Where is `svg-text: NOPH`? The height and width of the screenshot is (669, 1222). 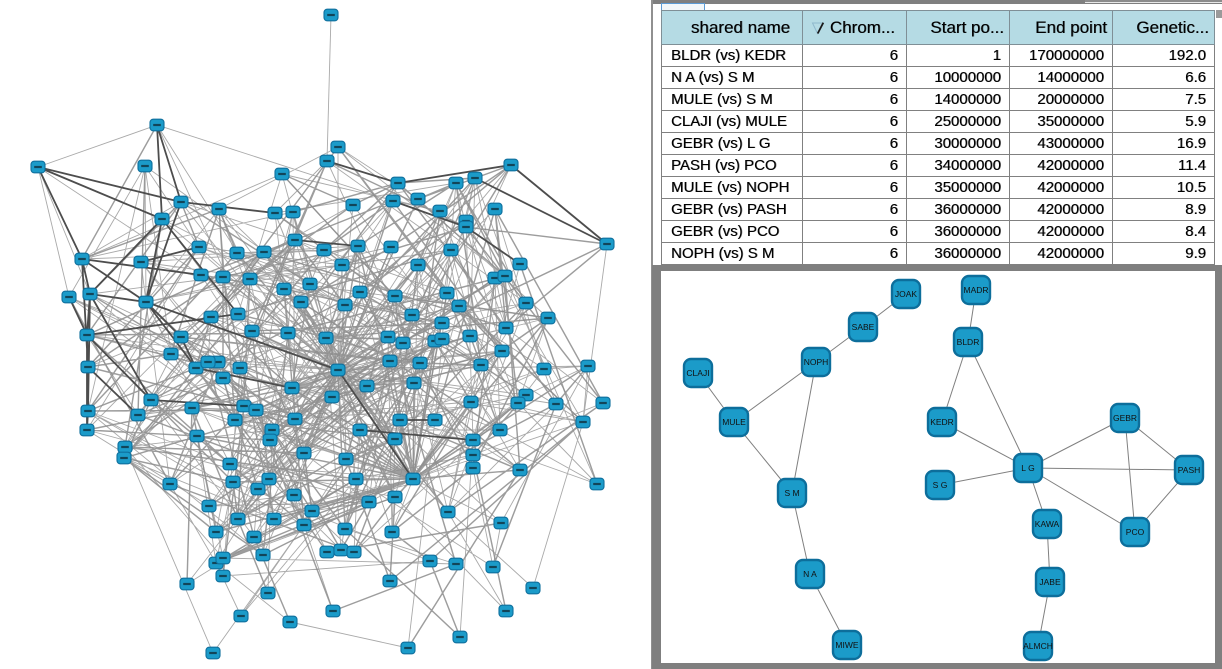 svg-text: NOPH is located at coordinates (816, 362).